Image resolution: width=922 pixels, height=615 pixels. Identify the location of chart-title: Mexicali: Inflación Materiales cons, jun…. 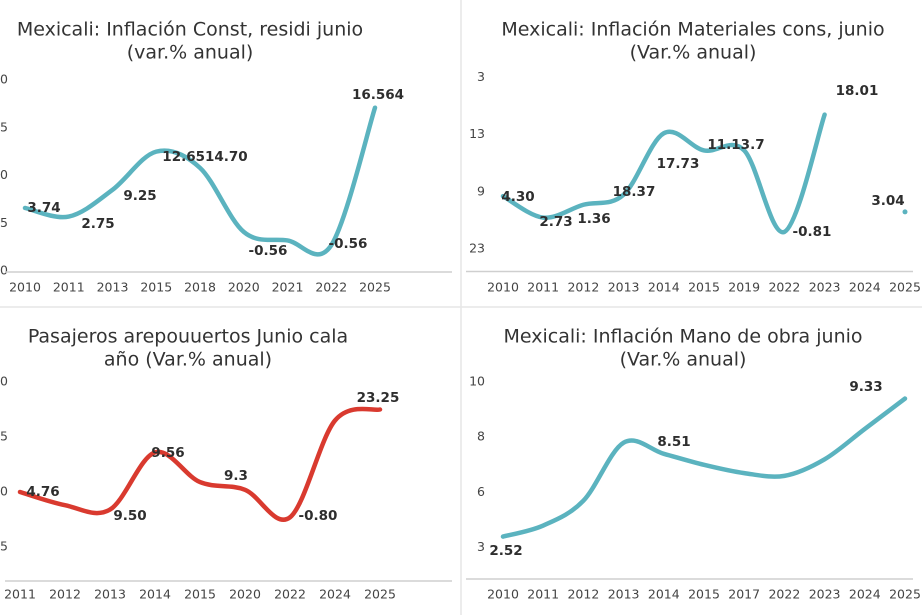
(692, 30).